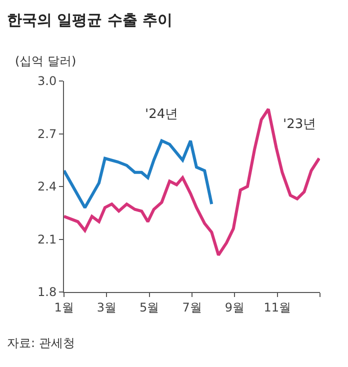 The image size is (348, 367). What do you see at coordinates (41, 343) in the screenshot?
I see `text: 자료: 관세청` at bounding box center [41, 343].